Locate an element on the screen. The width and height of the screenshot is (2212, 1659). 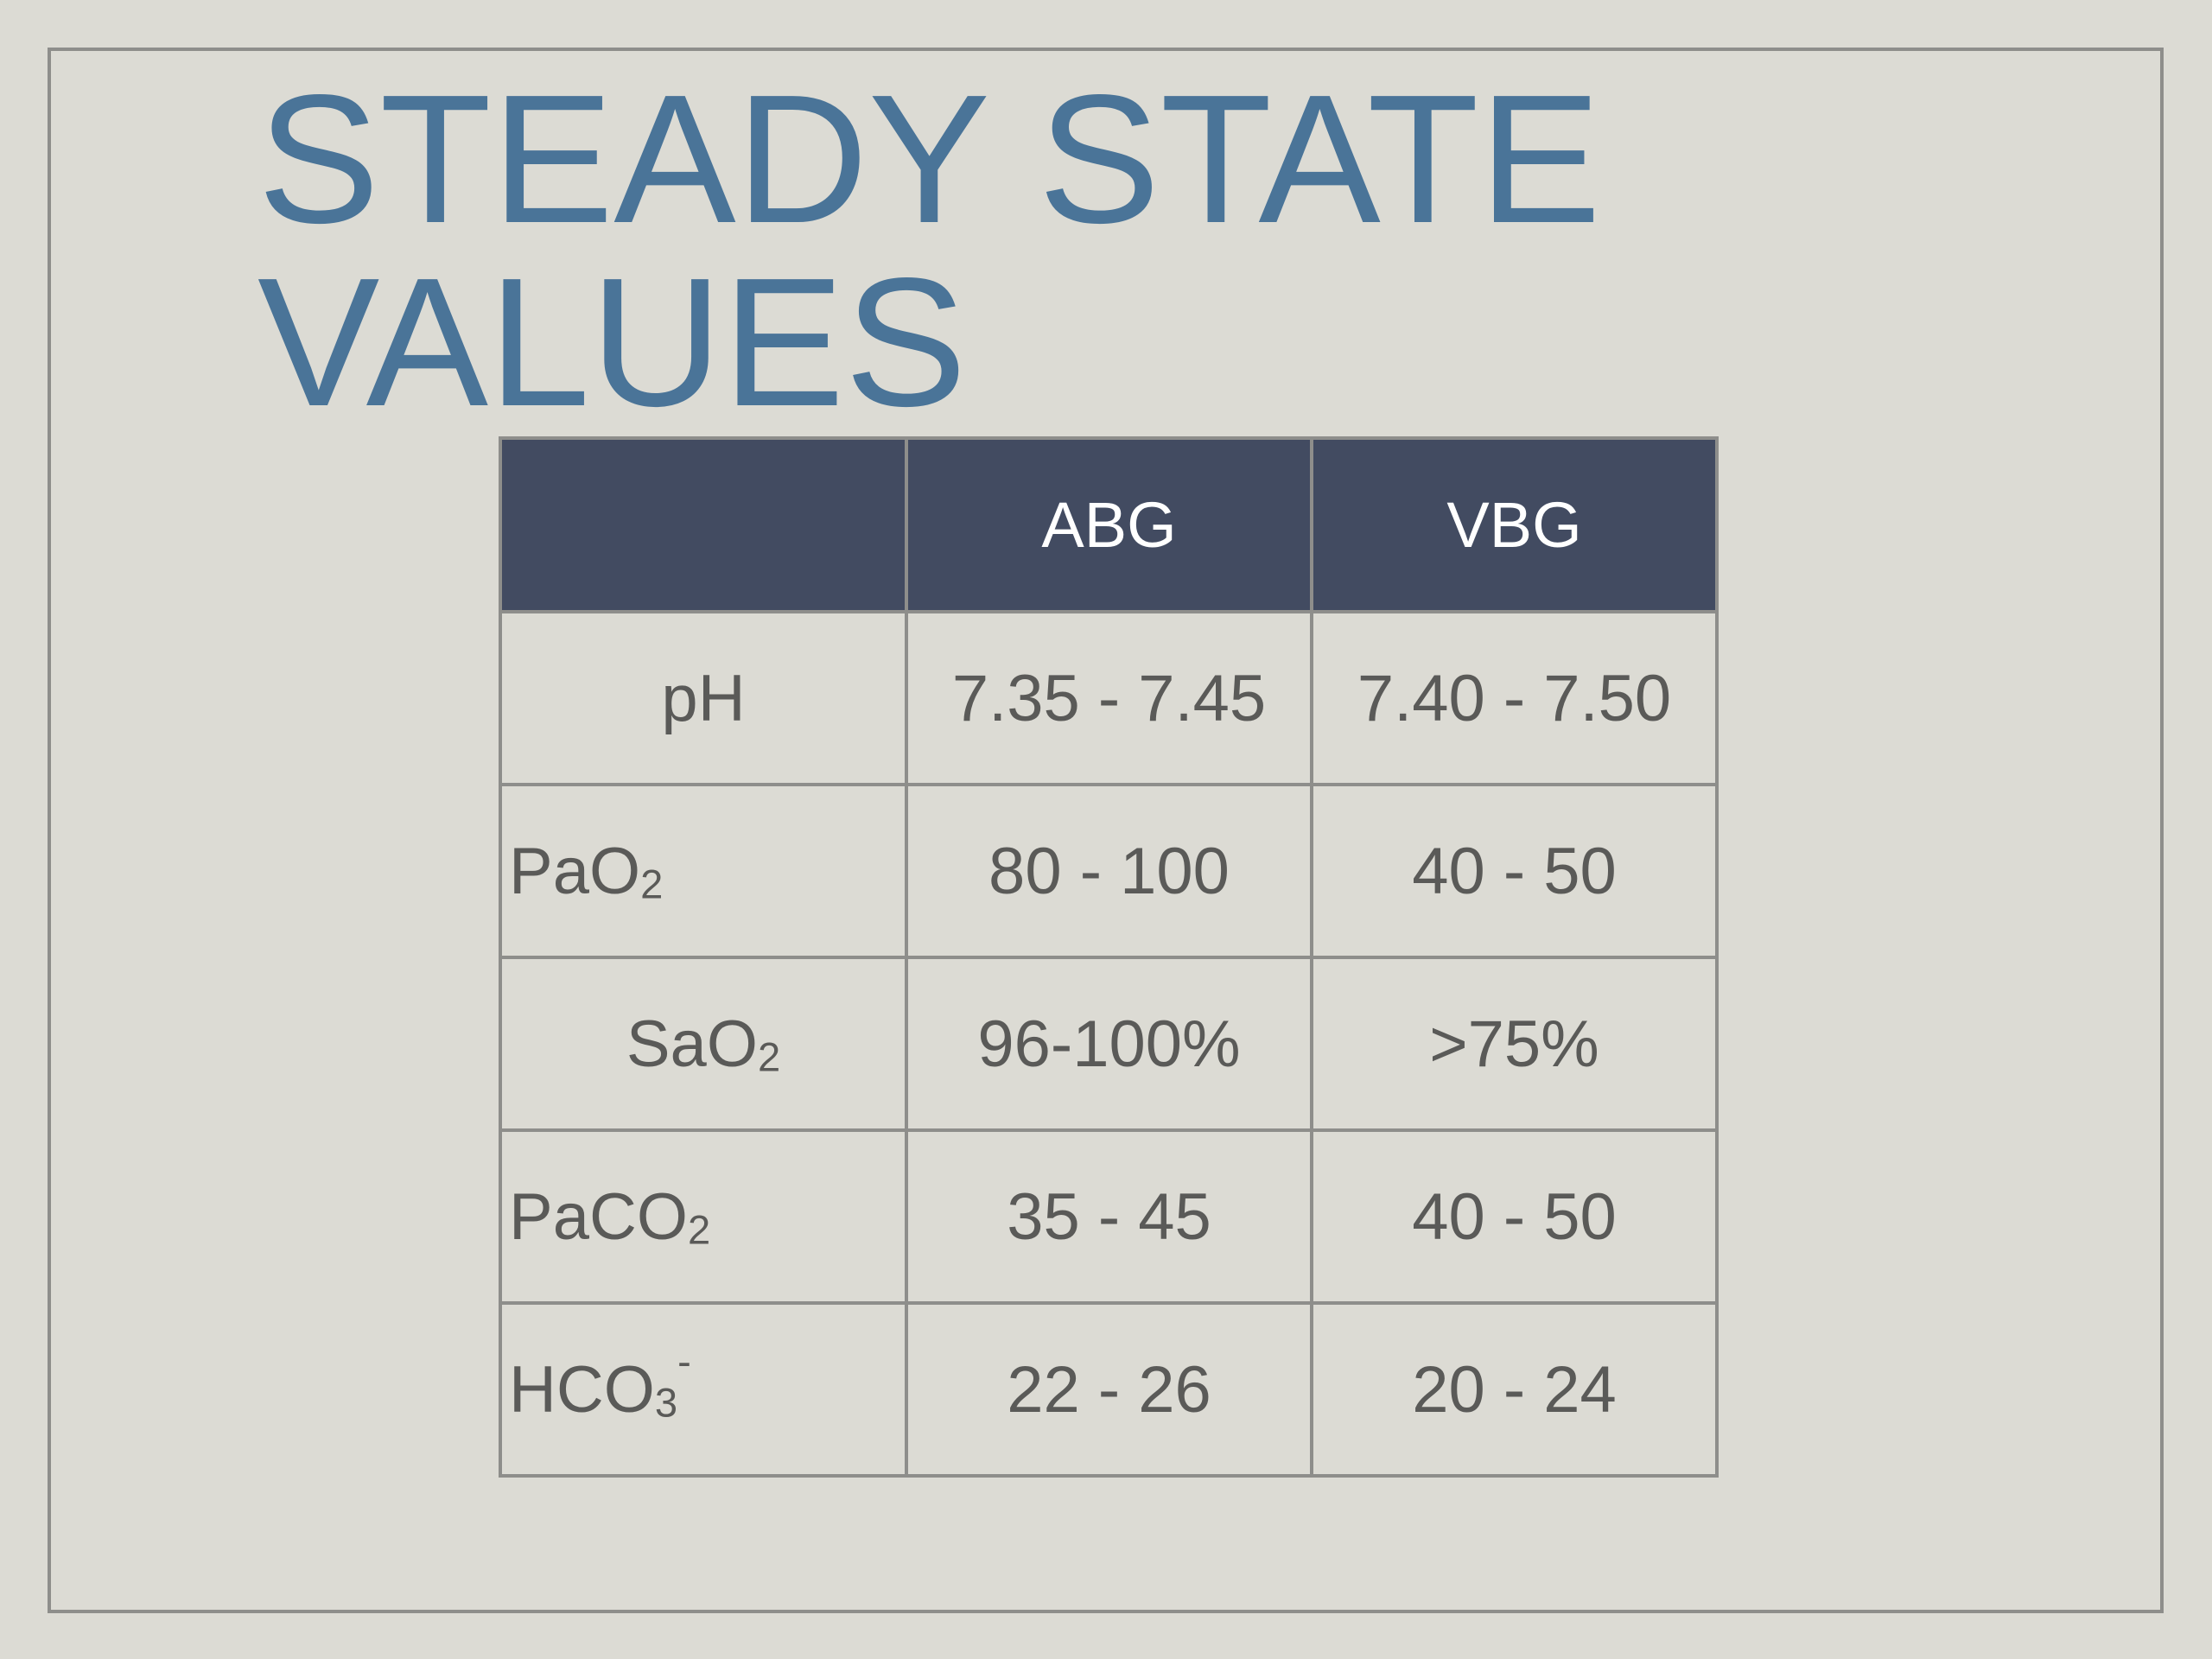
param-superscript: - is located at coordinates (684, 1361).